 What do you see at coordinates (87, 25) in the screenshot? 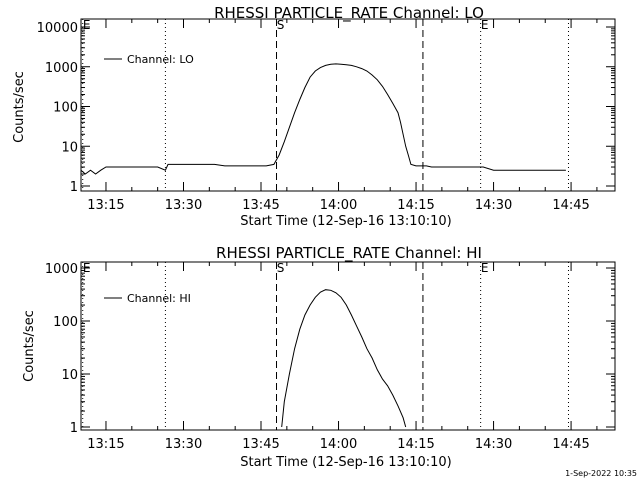
I see `marker-label-lo-0: E` at bounding box center [87, 25].